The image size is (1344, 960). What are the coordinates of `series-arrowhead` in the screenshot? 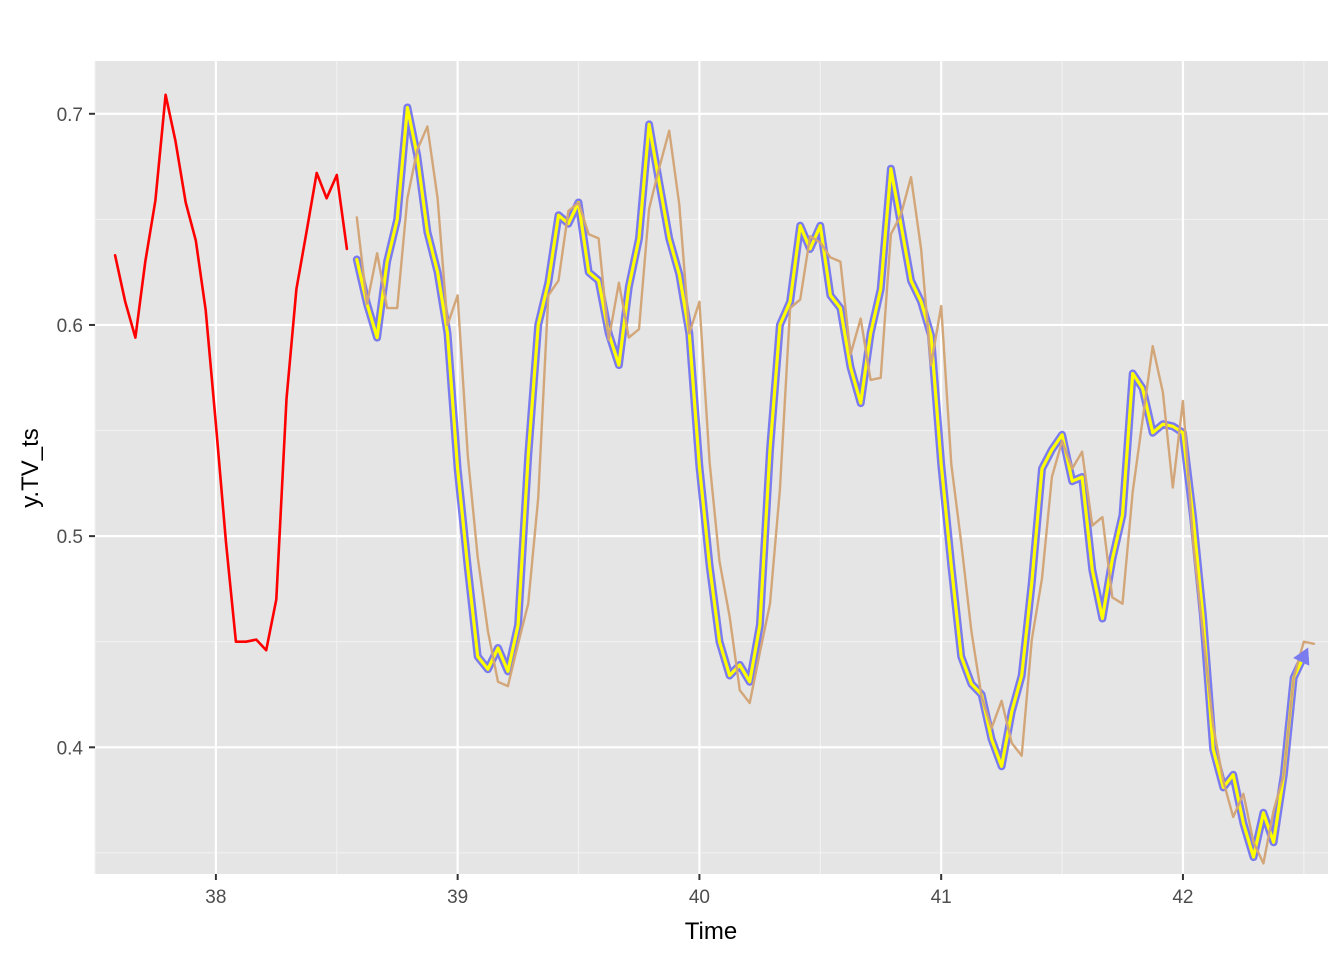 It's located at (1301, 656).